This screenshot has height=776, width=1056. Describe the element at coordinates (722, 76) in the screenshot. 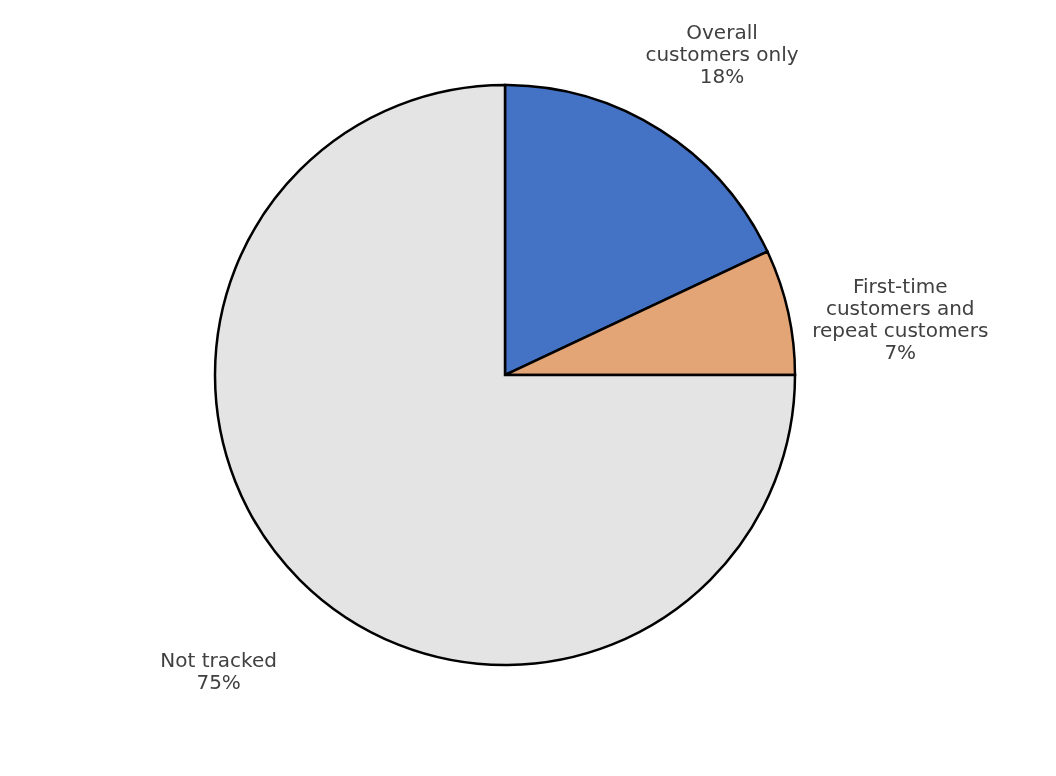

I see `data-label: 18%` at that location.